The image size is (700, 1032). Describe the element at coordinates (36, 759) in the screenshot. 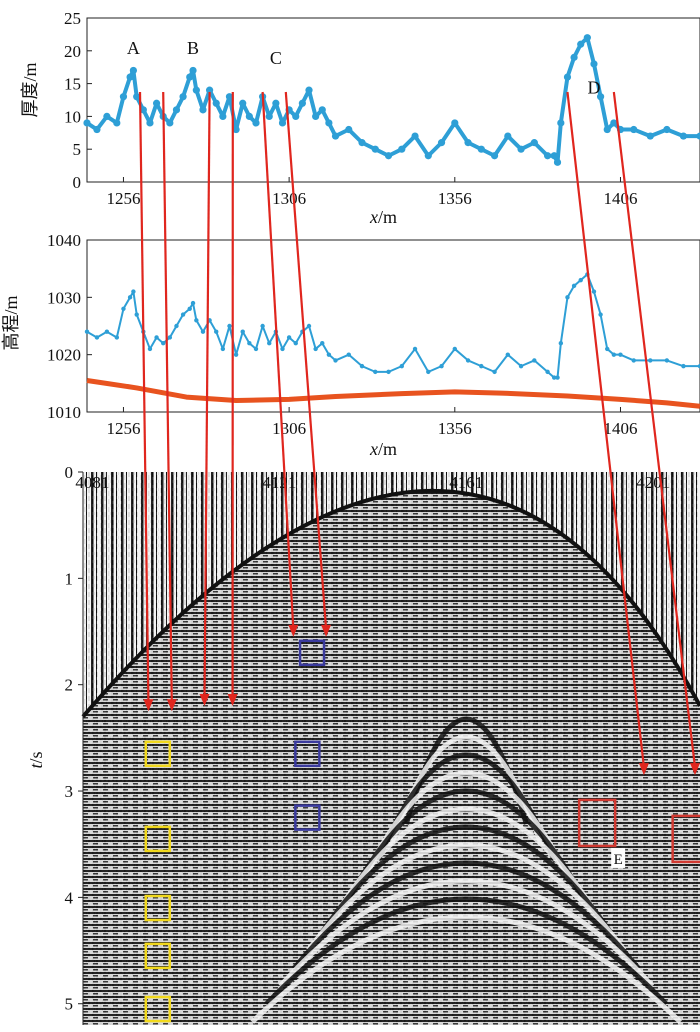

I see `seismic-y-axis-label: t/s` at that location.